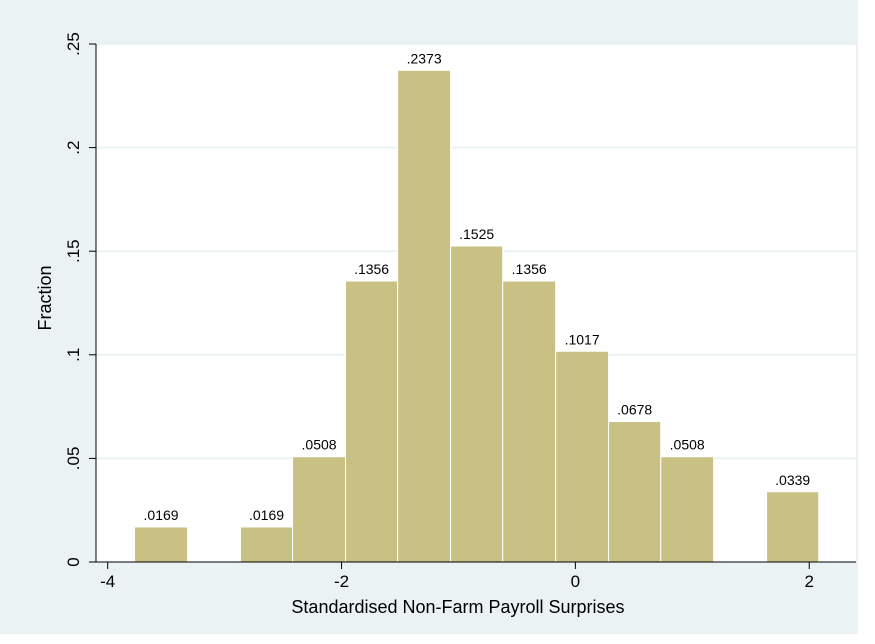 The image size is (875, 644). I want to click on x-axis-title: Standardised Non-Farm Payroll Surprises, so click(457, 607).